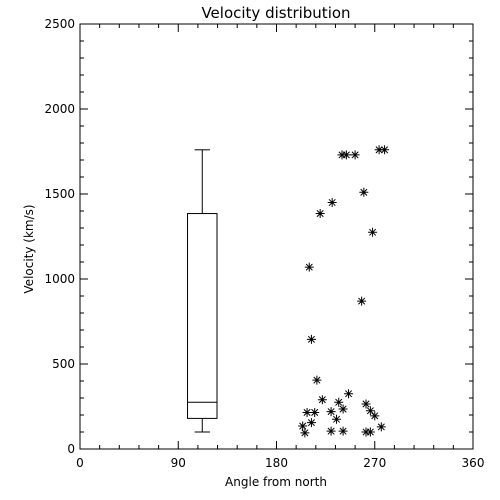 This screenshot has height=500, width=500. What do you see at coordinates (276, 482) in the screenshot?
I see `x-axis-title: Angle from north` at bounding box center [276, 482].